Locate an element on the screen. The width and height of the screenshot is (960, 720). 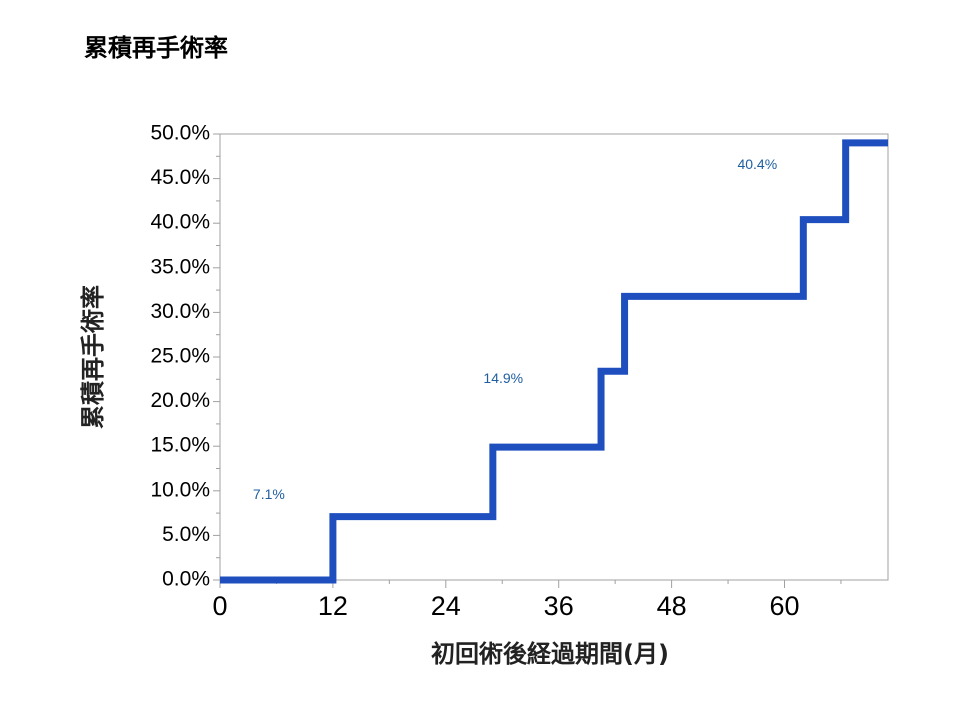
y-tick-label: 0.0% is located at coordinates (186, 579).